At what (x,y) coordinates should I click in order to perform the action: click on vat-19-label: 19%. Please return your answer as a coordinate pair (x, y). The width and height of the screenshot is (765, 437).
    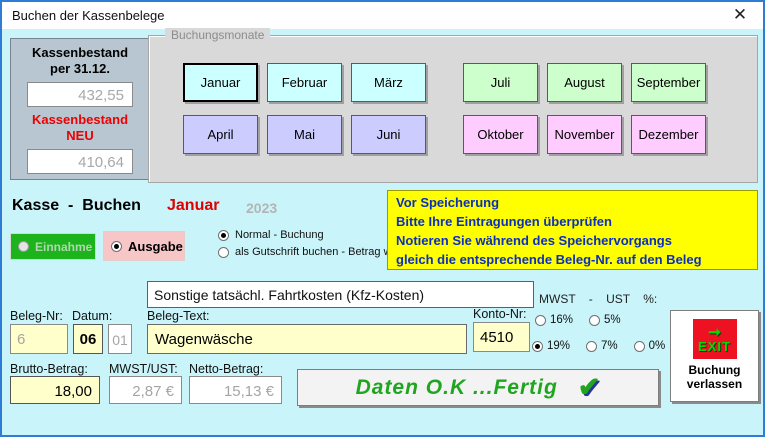
    Looking at the image, I should click on (559, 346).